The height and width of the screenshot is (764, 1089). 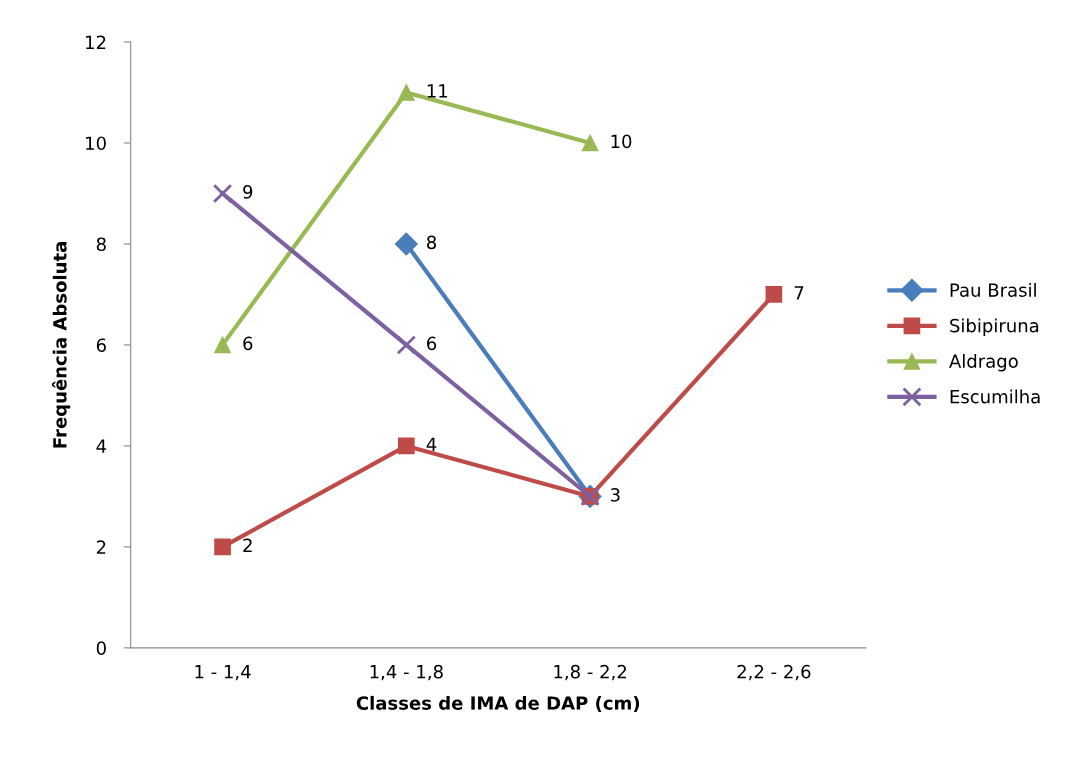 What do you see at coordinates (101, 244) in the screenshot?
I see `y-tick-label: 8` at bounding box center [101, 244].